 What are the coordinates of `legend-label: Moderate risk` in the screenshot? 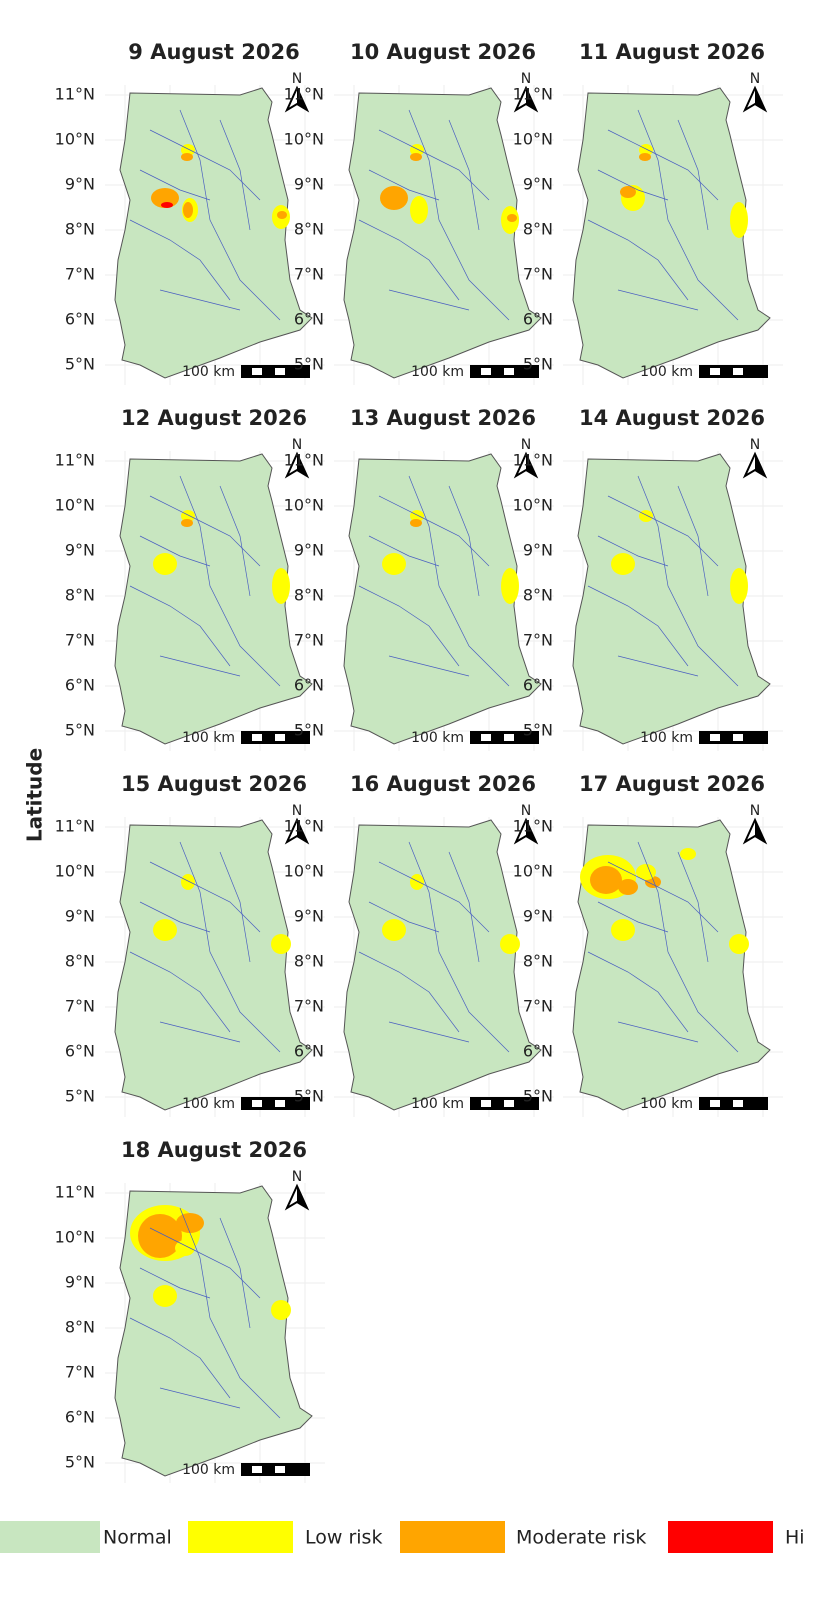 It's located at (581, 1538).